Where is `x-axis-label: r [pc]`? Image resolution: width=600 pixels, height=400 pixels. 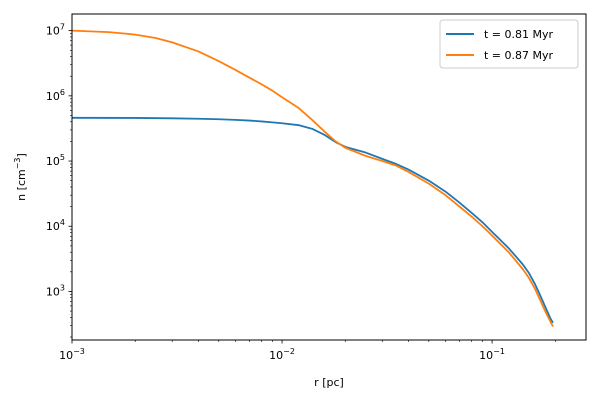
x-axis-label: r [pc] is located at coordinates (329, 382).